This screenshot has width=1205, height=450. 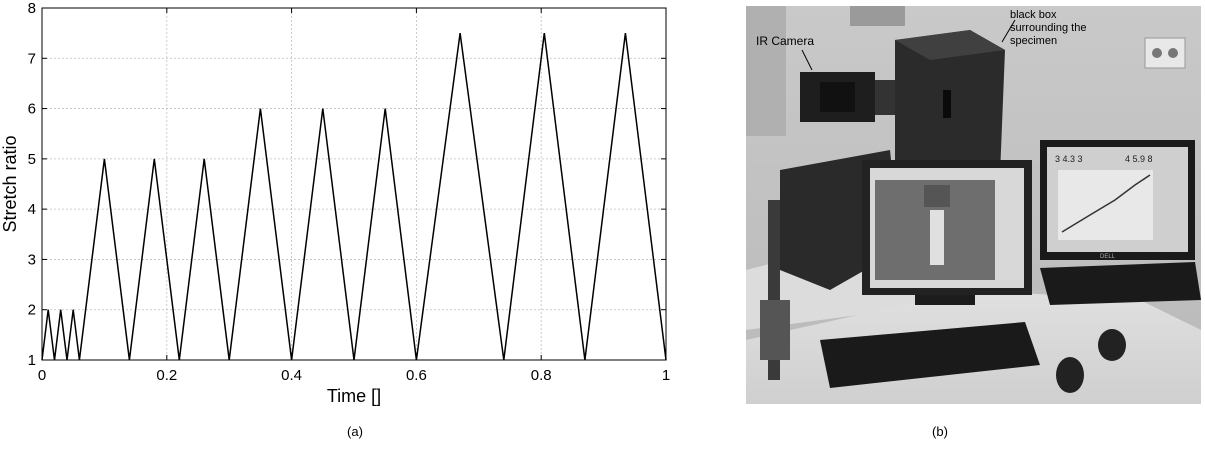 I want to click on y-tick-label: 5, so click(x=32, y=159).